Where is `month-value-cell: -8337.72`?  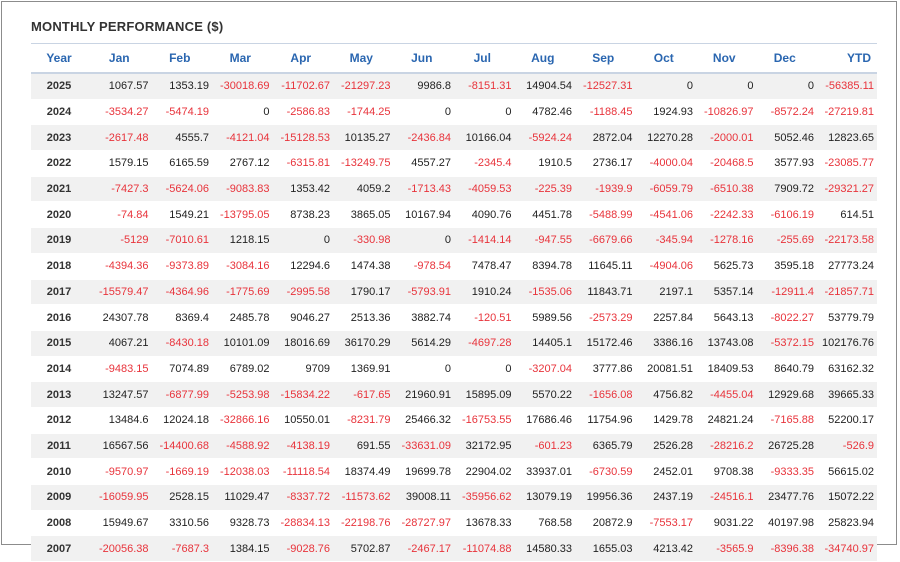
month-value-cell: -8337.72 is located at coordinates (302, 497).